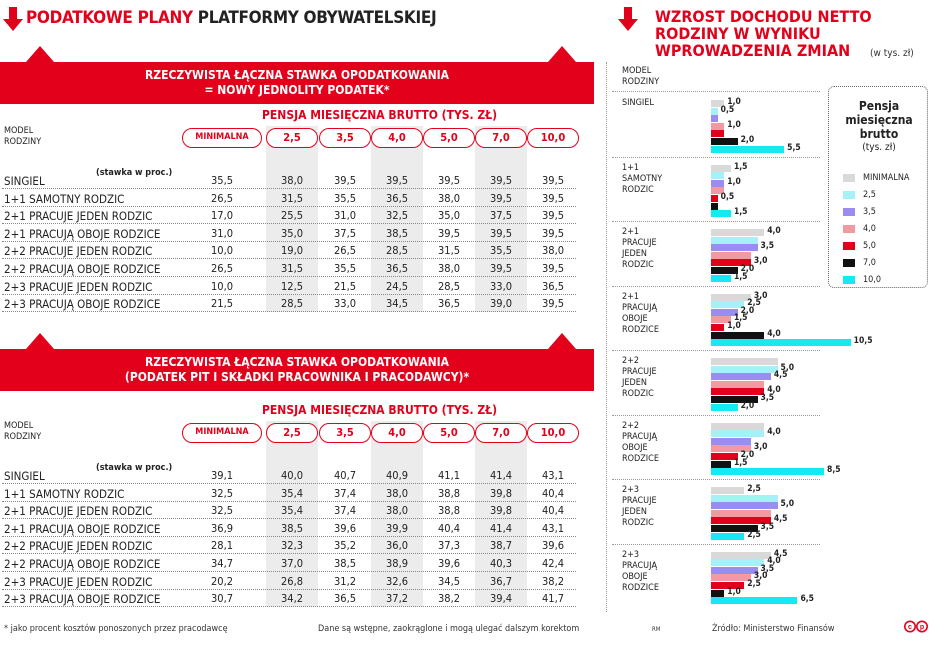 This screenshot has height=646, width=952. I want to click on bar-label: 4,5, so click(780, 375).